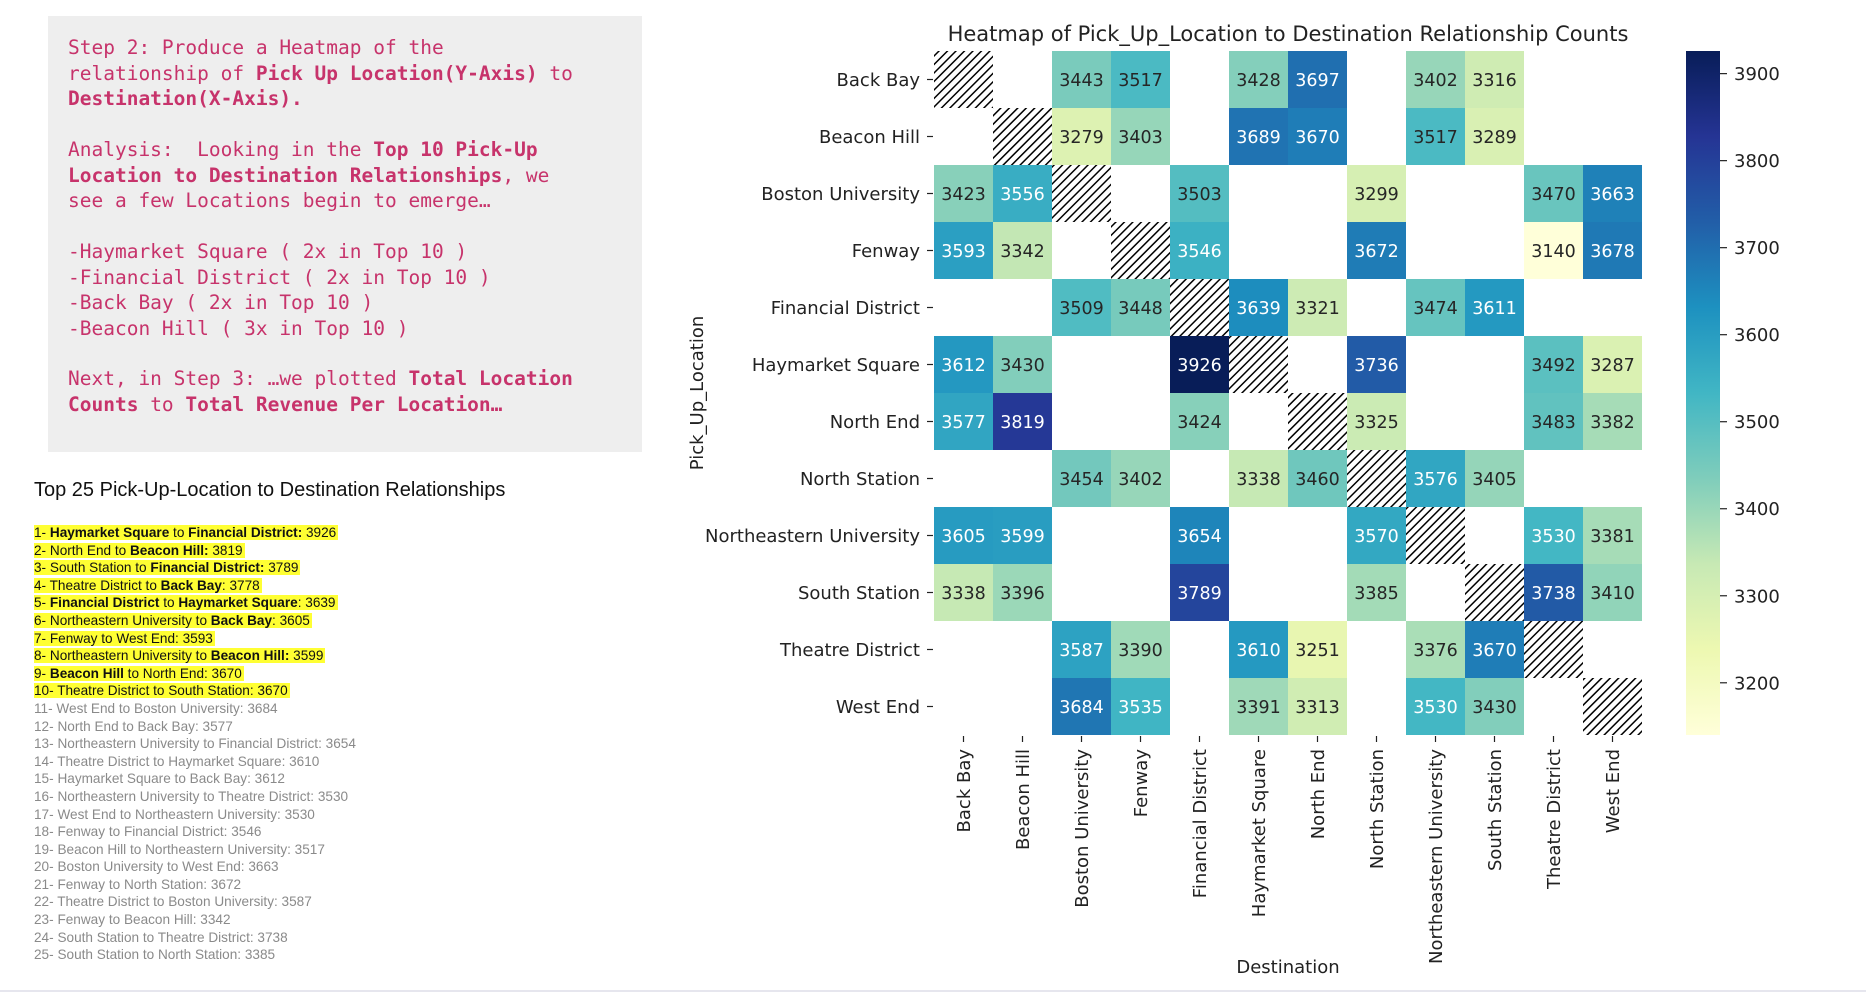 Image resolution: width=1866 pixels, height=1000 pixels. I want to click on cell-label: 3697, so click(1317, 81).